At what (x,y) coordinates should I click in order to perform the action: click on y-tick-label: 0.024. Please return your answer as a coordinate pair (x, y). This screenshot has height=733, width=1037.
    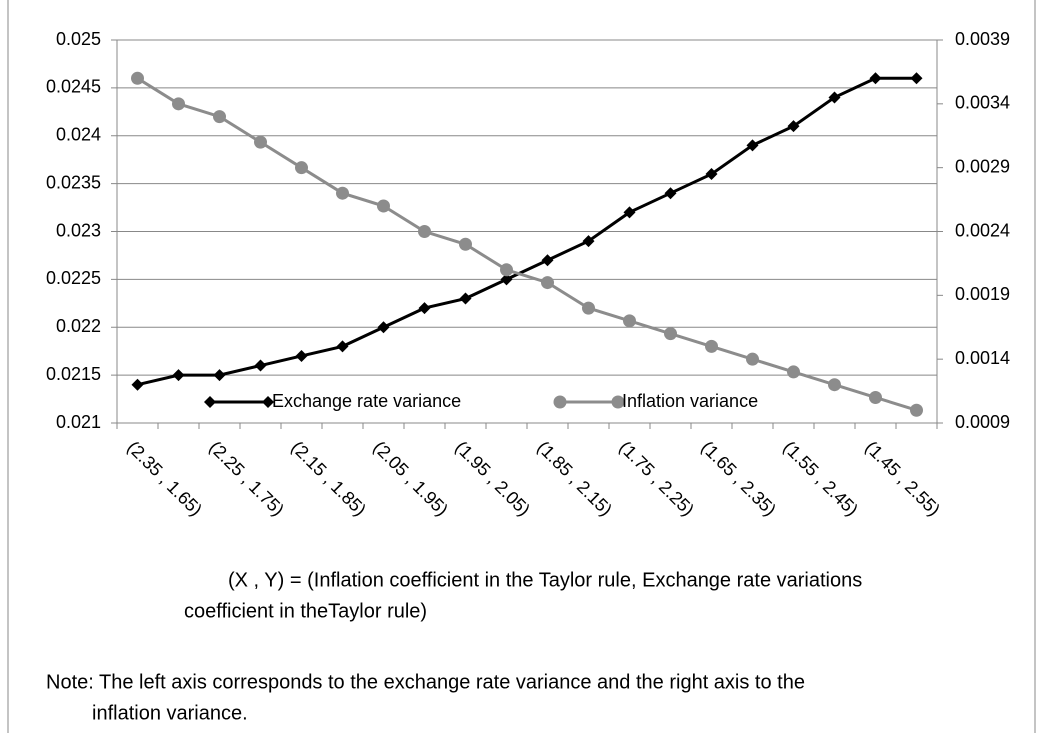
    Looking at the image, I should click on (78, 135).